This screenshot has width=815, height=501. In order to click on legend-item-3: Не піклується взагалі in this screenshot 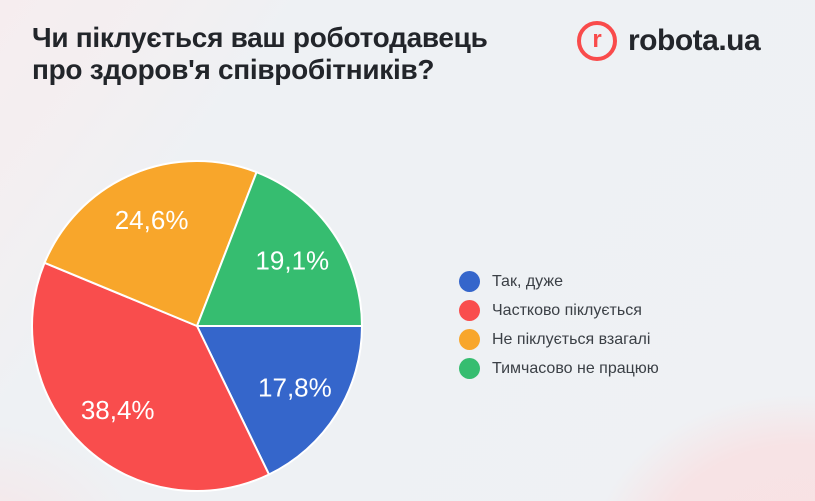, I will do `click(559, 339)`.